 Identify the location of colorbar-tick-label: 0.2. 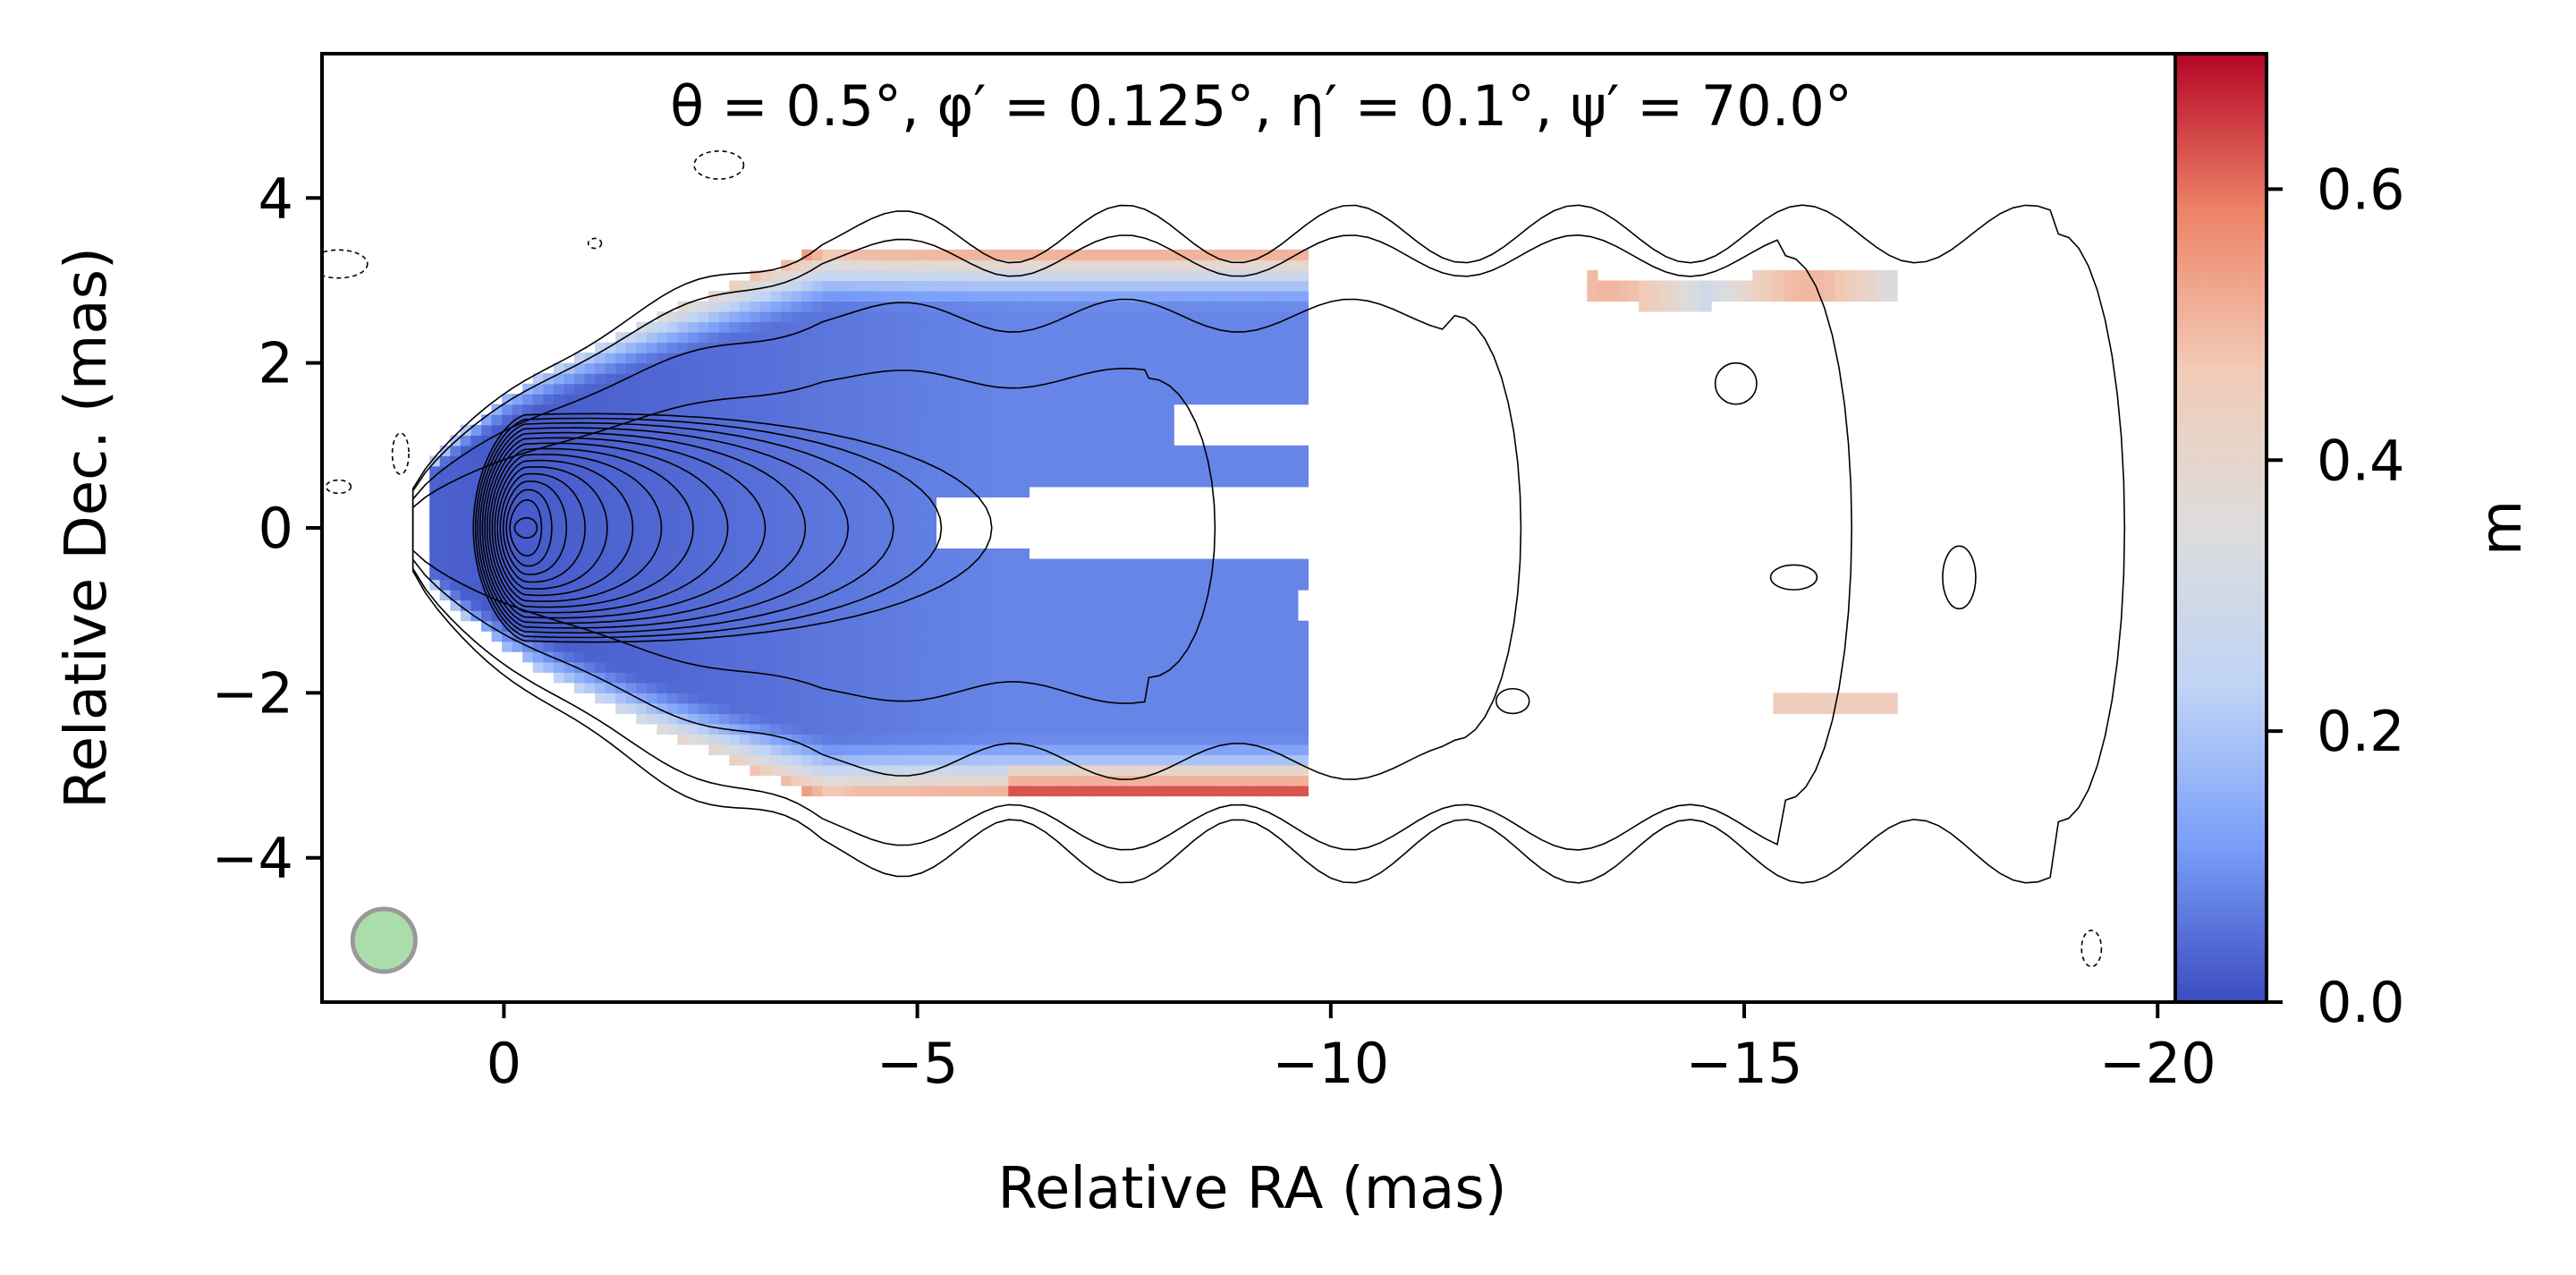
(2361, 732).